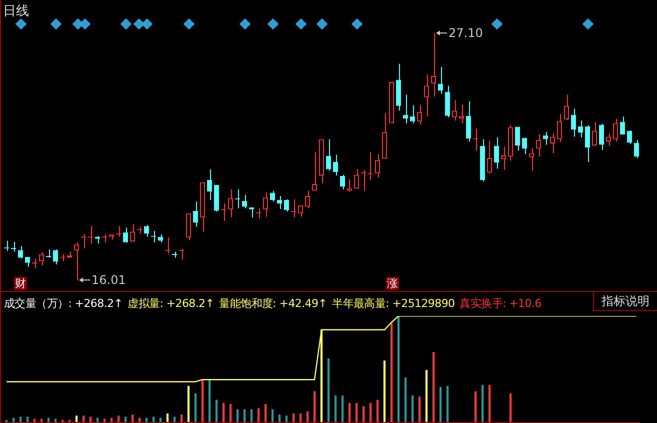  What do you see at coordinates (465, 33) in the screenshot?
I see `annotation: 27.10` at bounding box center [465, 33].